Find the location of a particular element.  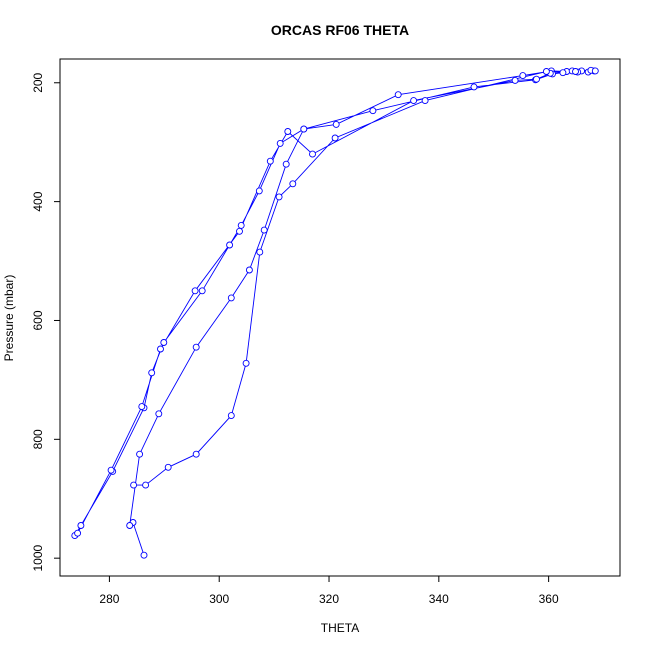

x-tick-label: 300 is located at coordinates (219, 599).